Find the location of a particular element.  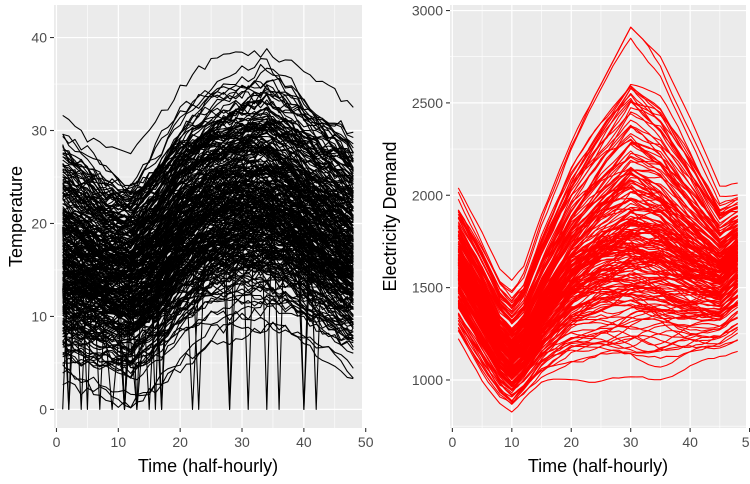

x-tick-label: 40 is located at coordinates (690, 442).